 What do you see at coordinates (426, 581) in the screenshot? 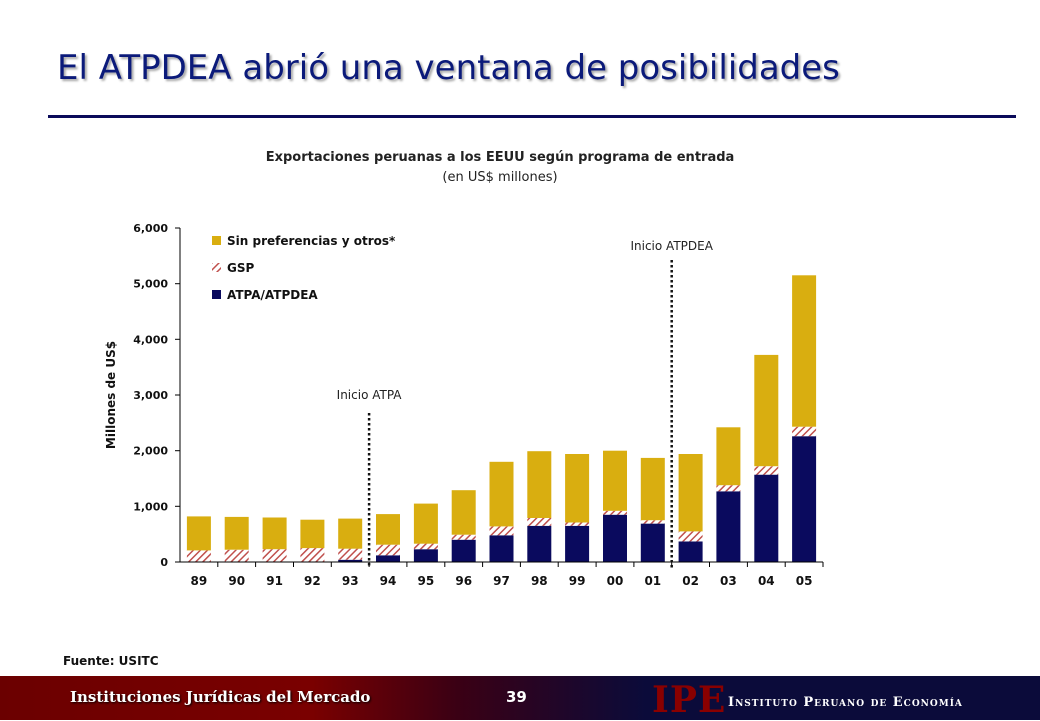
I see `x-tick-label: 95` at bounding box center [426, 581].